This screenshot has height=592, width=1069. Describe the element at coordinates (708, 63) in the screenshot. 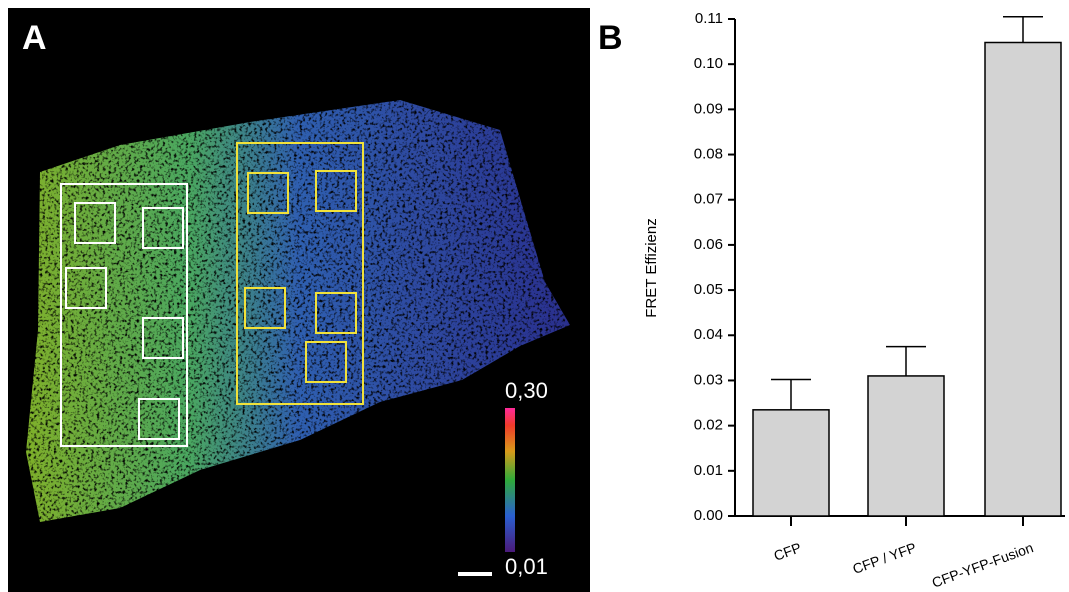

I see `y-tick-label: 0.10` at that location.